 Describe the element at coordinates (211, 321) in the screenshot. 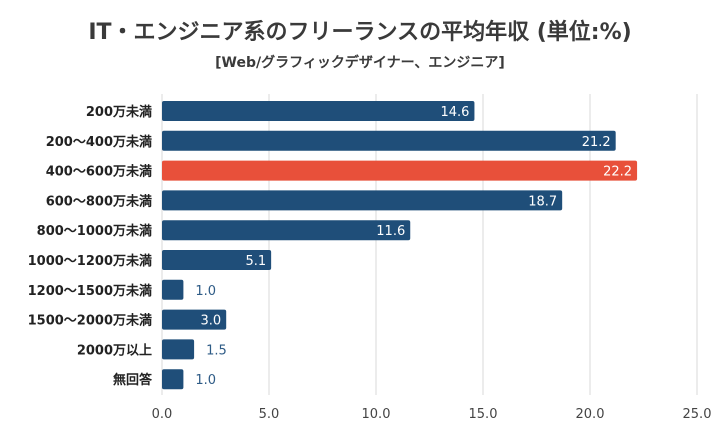

I see `data-label: 3.0` at that location.